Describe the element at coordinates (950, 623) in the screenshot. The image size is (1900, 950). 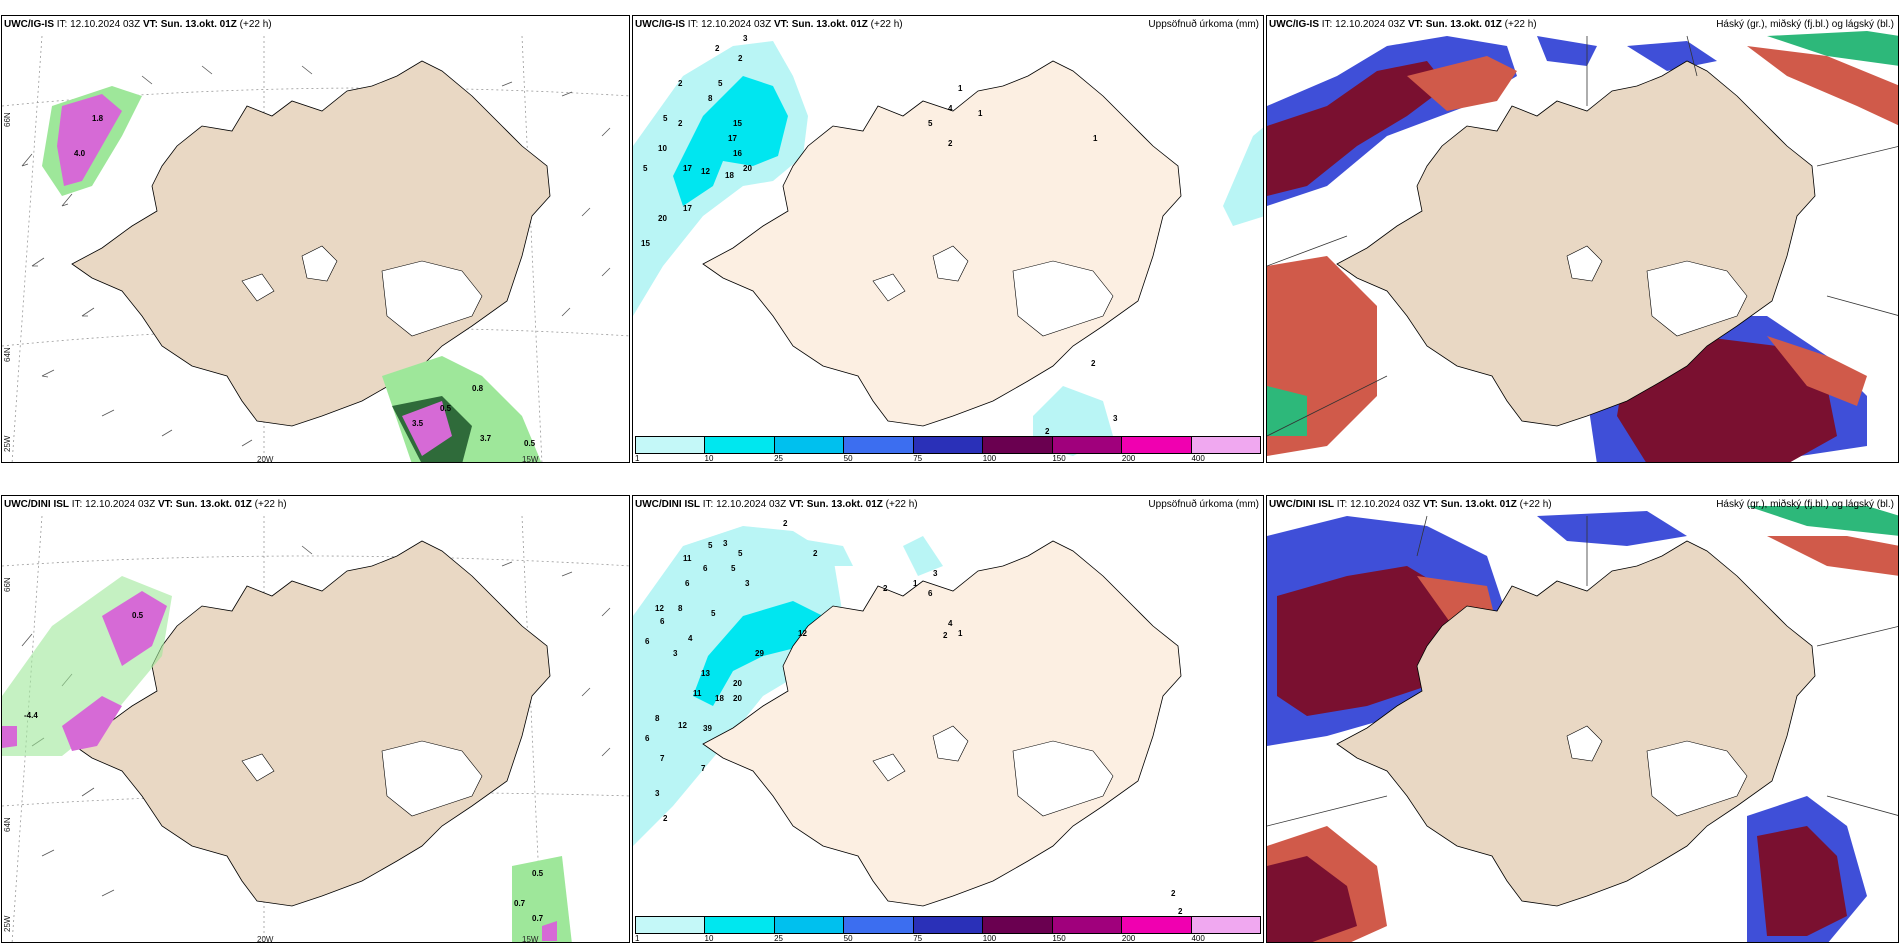
I see `precip-value: 4` at that location.